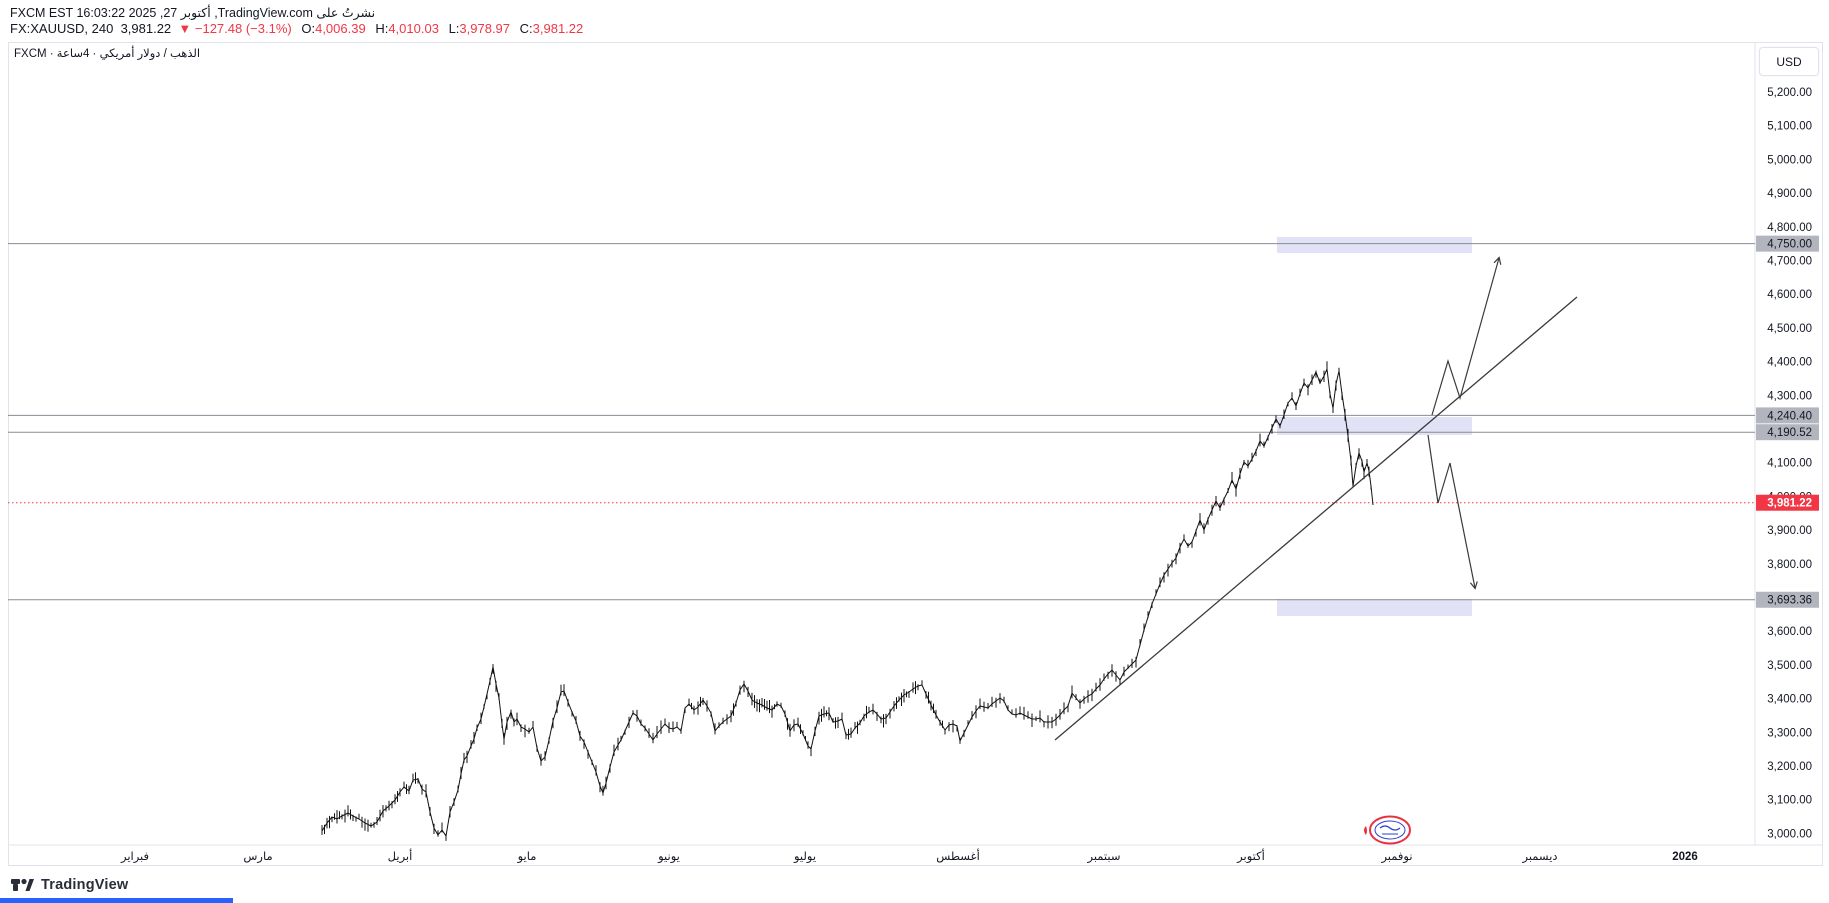 The width and height of the screenshot is (1829, 903). Describe the element at coordinates (22, 884) in the screenshot. I see `tradingview-logo-icon` at that location.